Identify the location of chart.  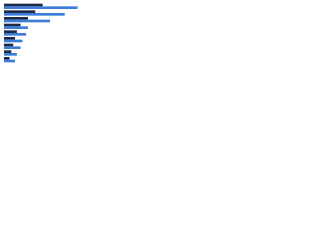
(41, 33).